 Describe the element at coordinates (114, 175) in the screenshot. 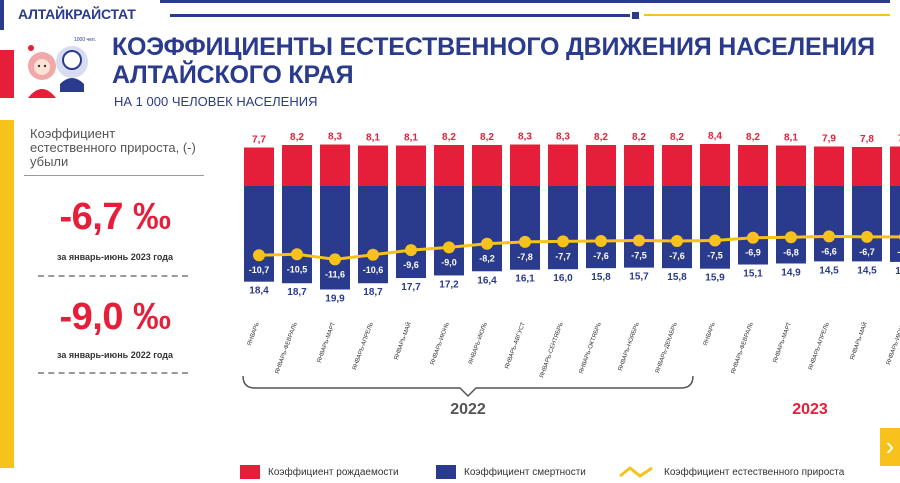

I see `panel-divider` at that location.